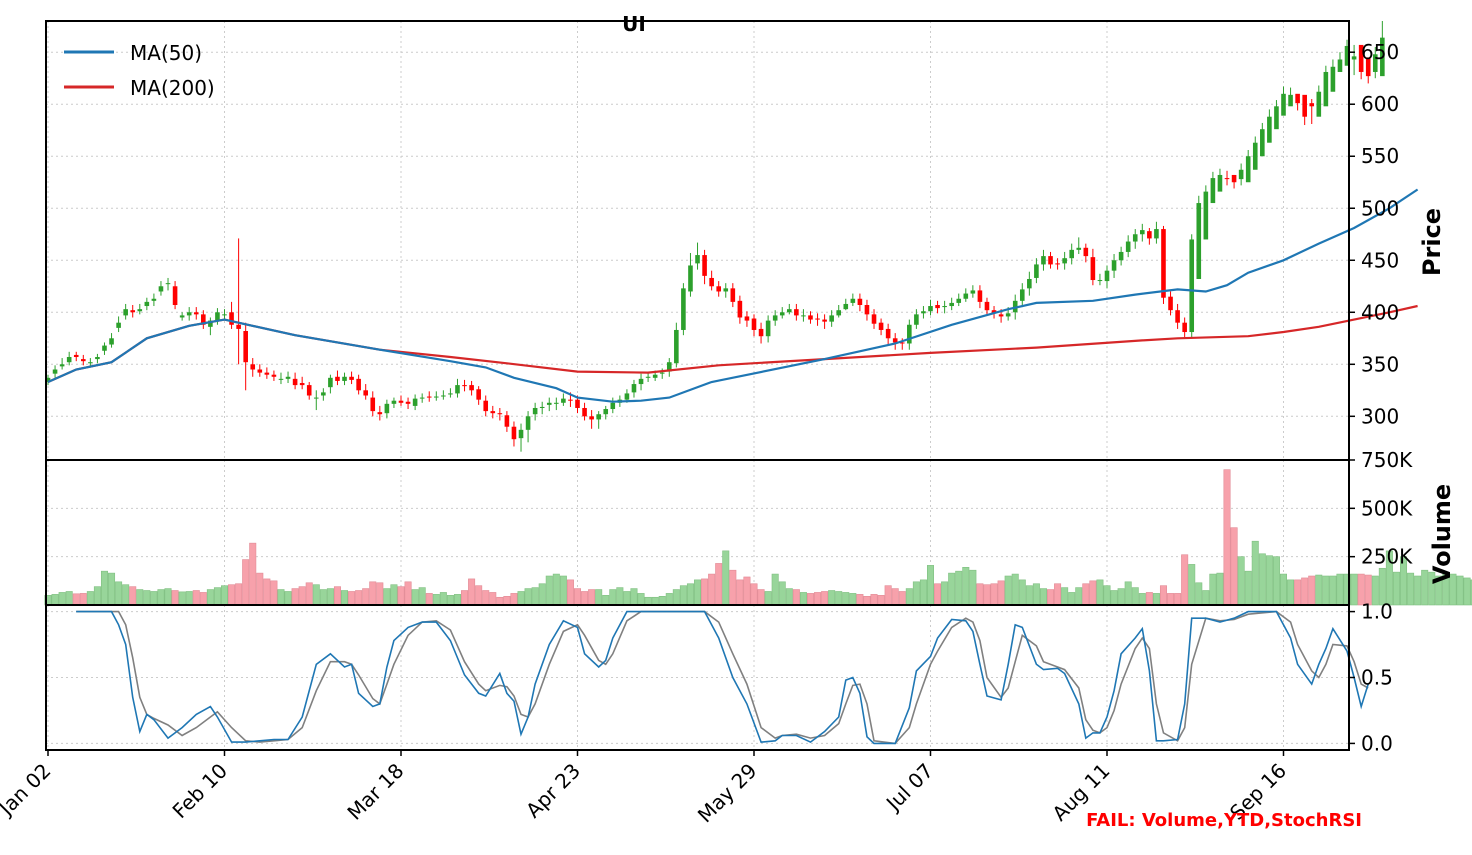 The image size is (1472, 855). What do you see at coordinates (172, 88) in the screenshot?
I see `legend-label-ma200: MA(200)` at bounding box center [172, 88].